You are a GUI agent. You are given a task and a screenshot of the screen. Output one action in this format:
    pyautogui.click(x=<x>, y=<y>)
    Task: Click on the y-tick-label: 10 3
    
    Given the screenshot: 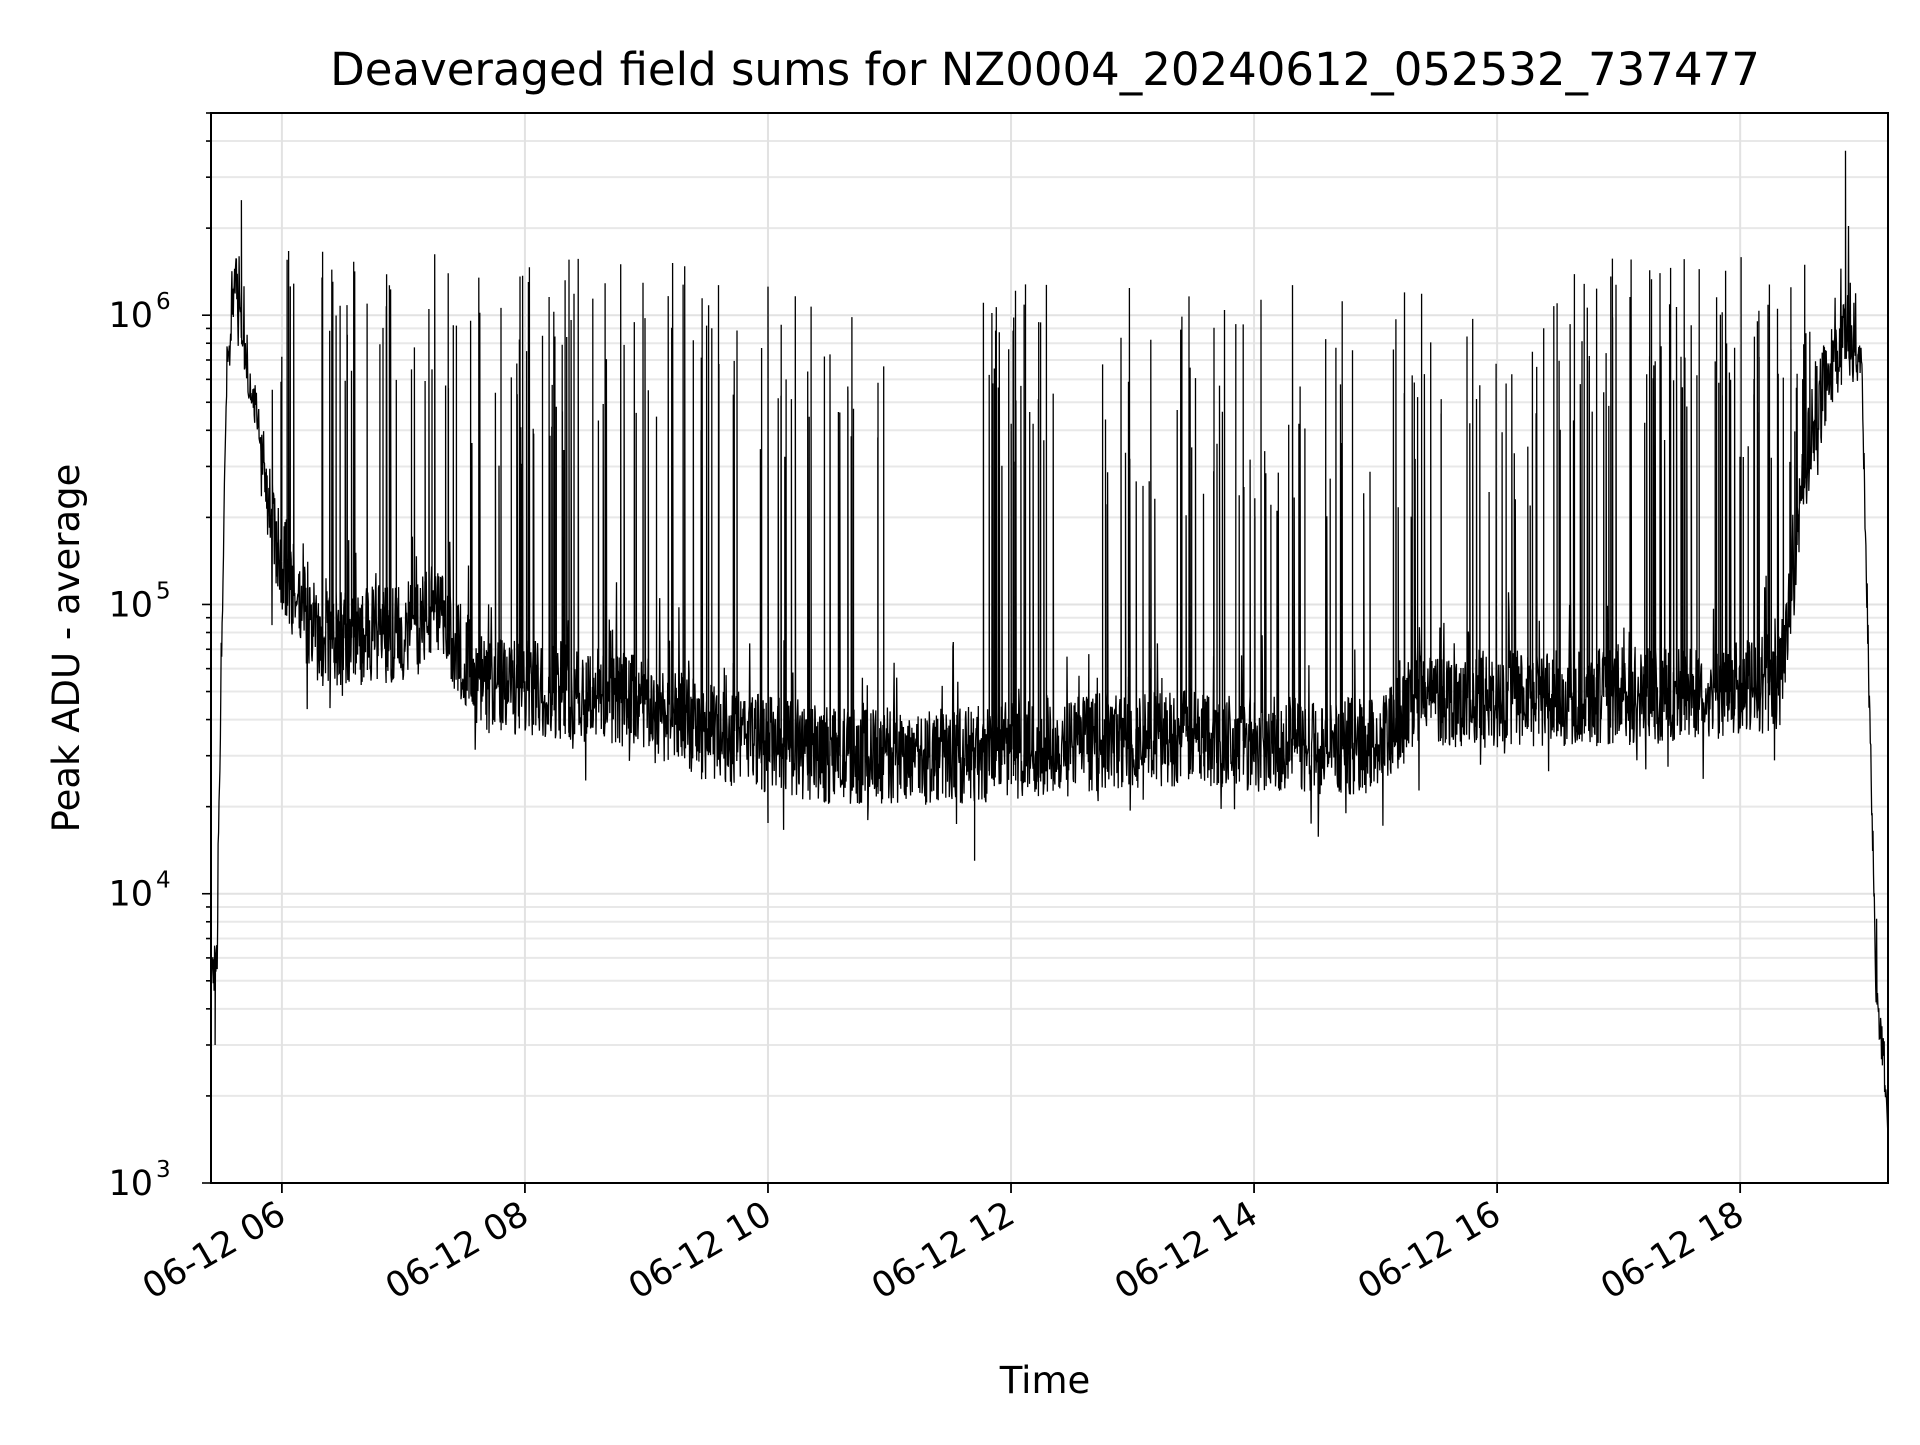 What is the action you would take?
    pyautogui.click(x=139, y=1180)
    